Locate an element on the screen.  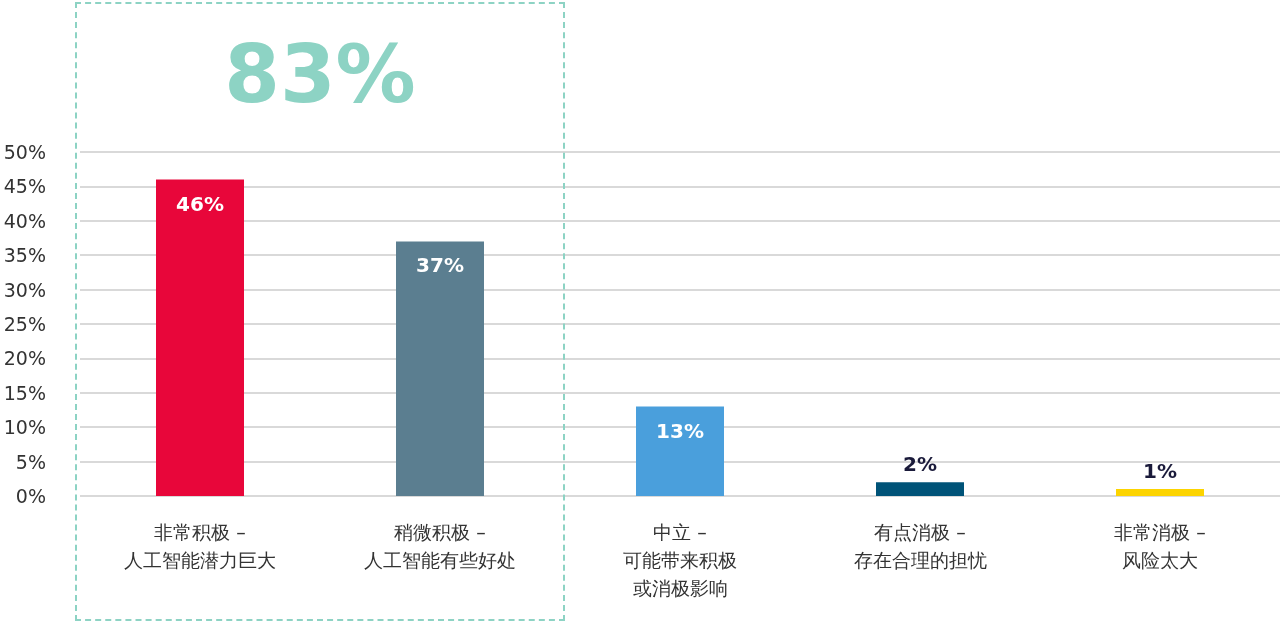
x-tick-label: 中立 – 可能带来积极或消极影响 is located at coordinates (680, 560).